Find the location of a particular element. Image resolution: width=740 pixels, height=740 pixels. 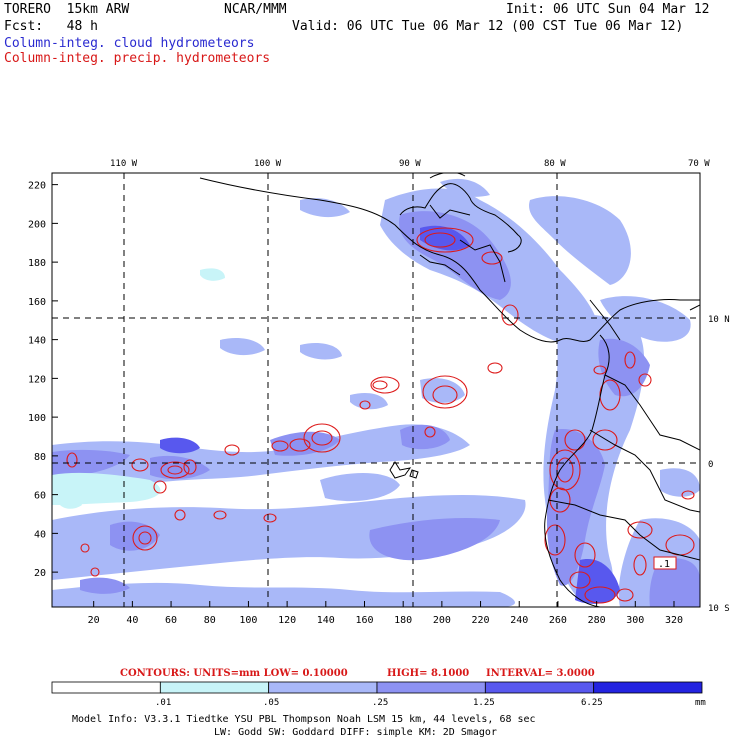

contour-label-box is located at coordinates (665, 563).